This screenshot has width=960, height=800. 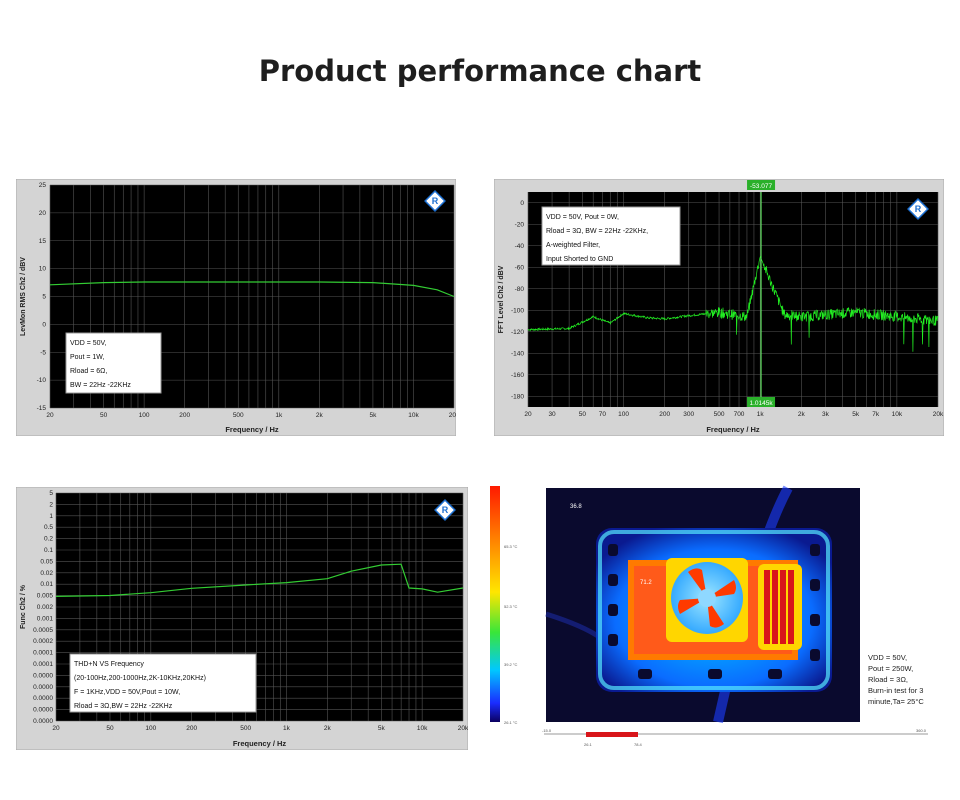 What do you see at coordinates (547, 730) in the screenshot?
I see `range-label: -15.0` at bounding box center [547, 730].